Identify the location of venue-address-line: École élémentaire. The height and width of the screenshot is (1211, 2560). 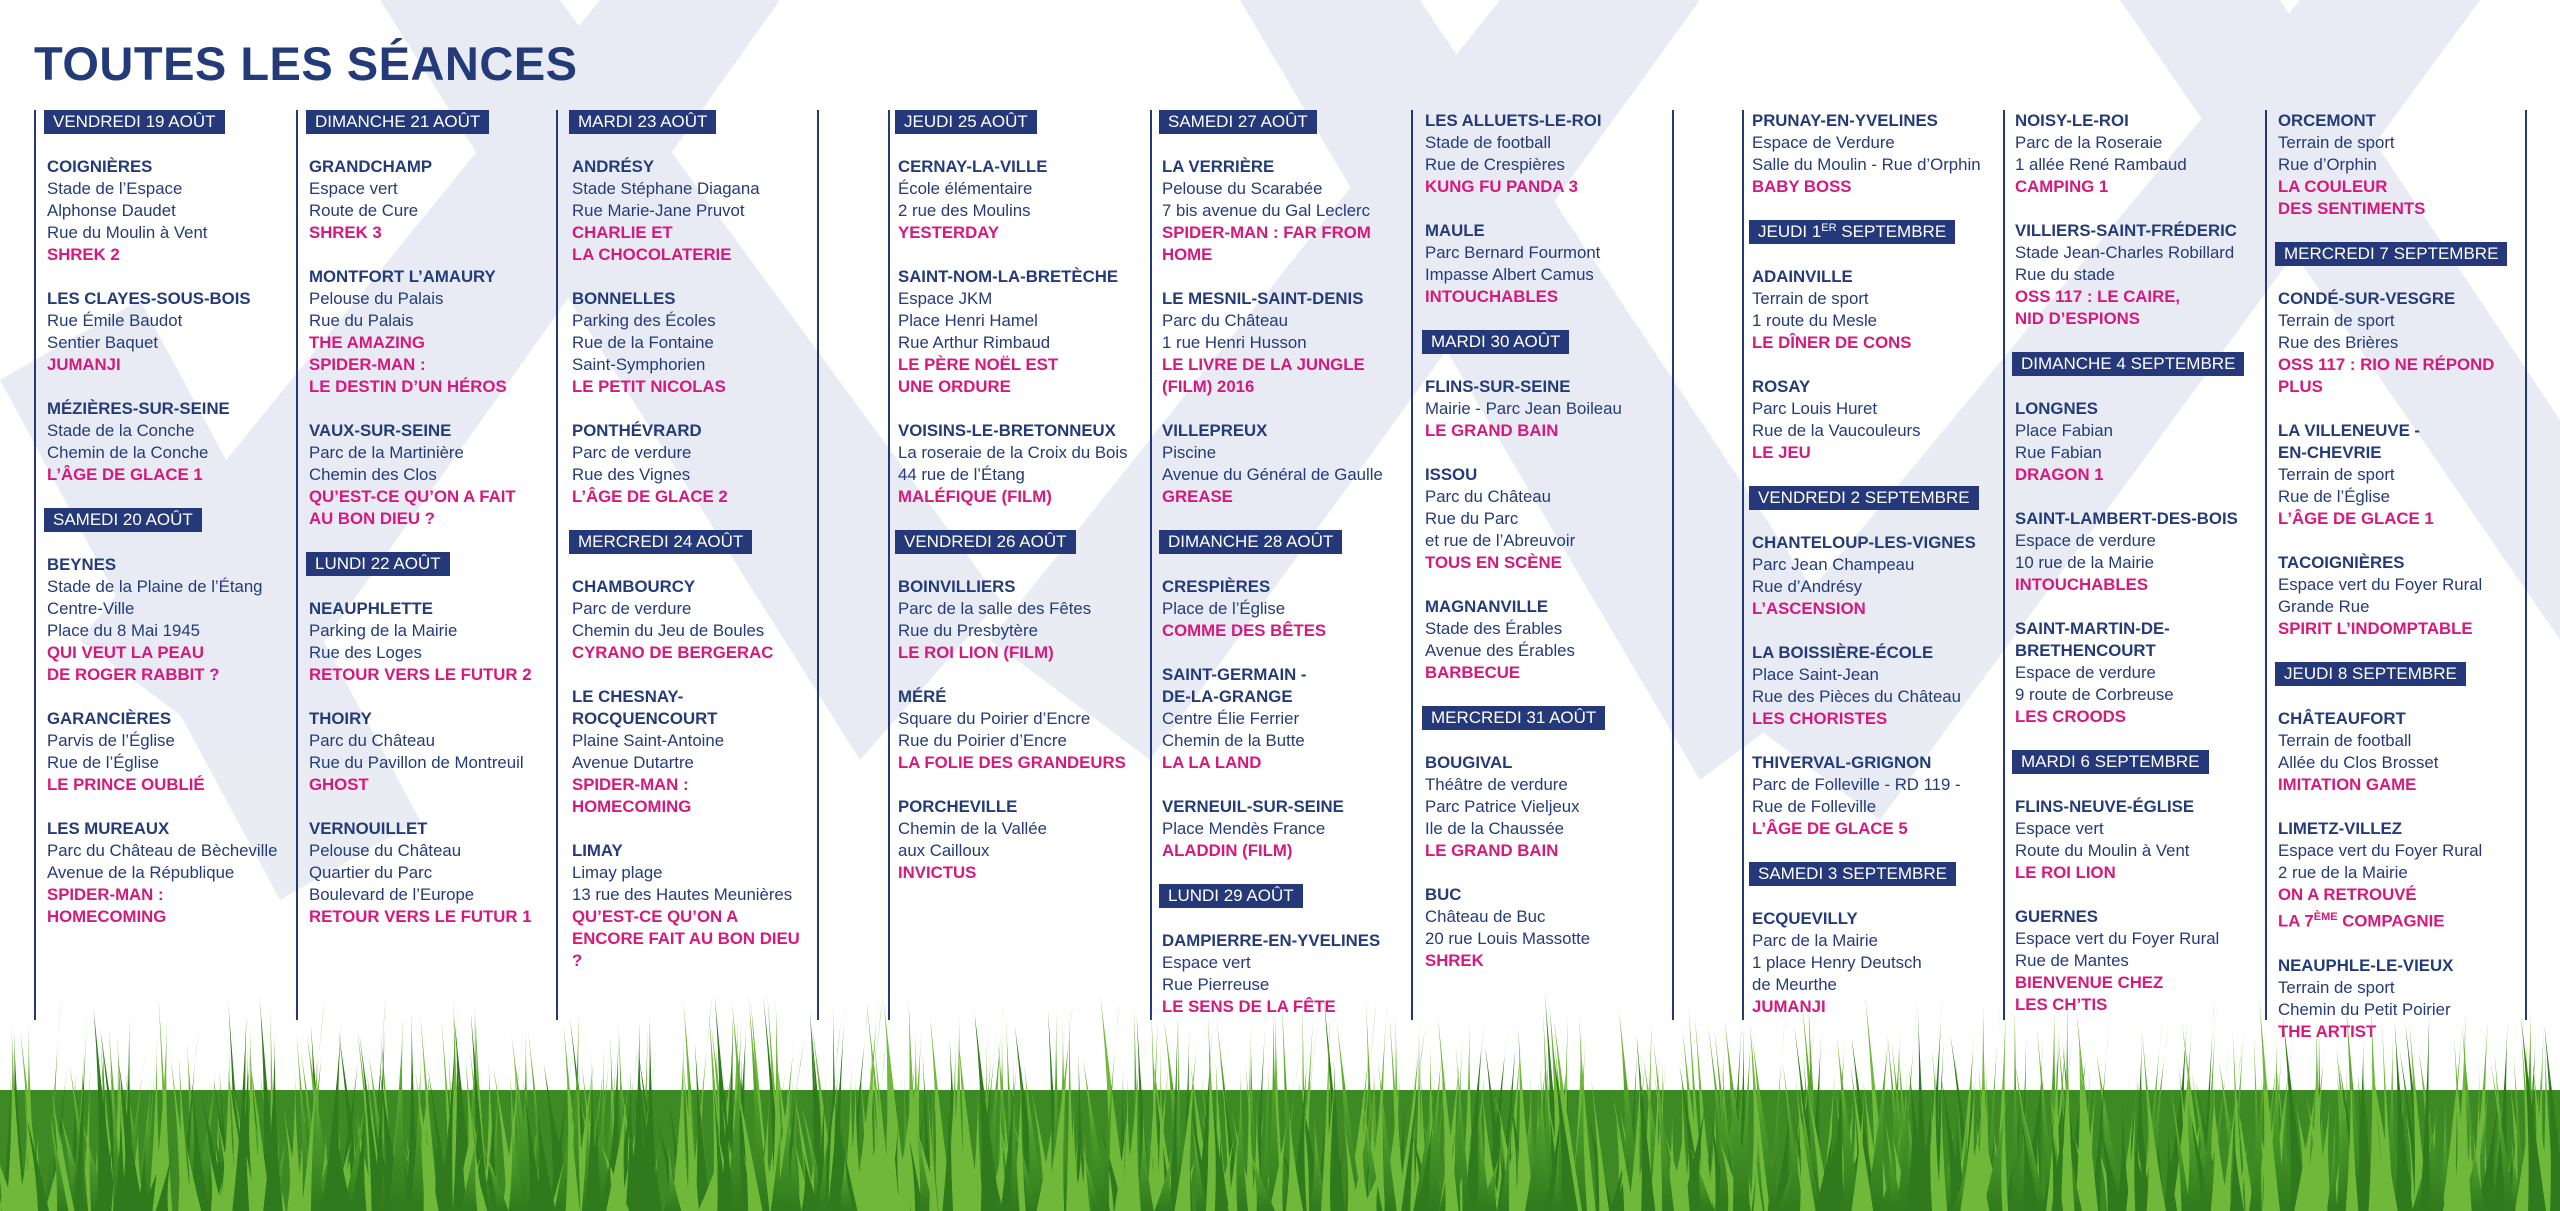
(965, 188).